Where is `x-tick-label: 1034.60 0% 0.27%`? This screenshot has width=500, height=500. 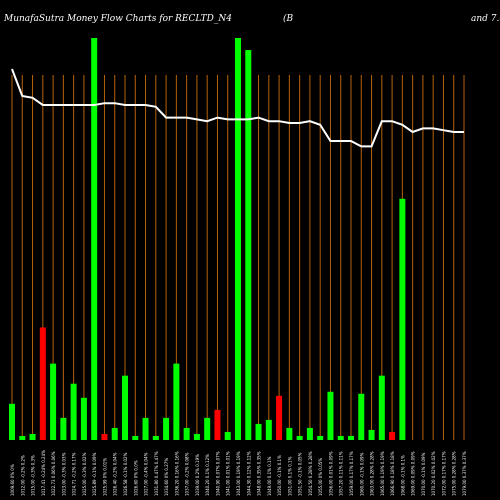 x-tick-label: 1034.60 0% 0.27% is located at coordinates (166, 477).